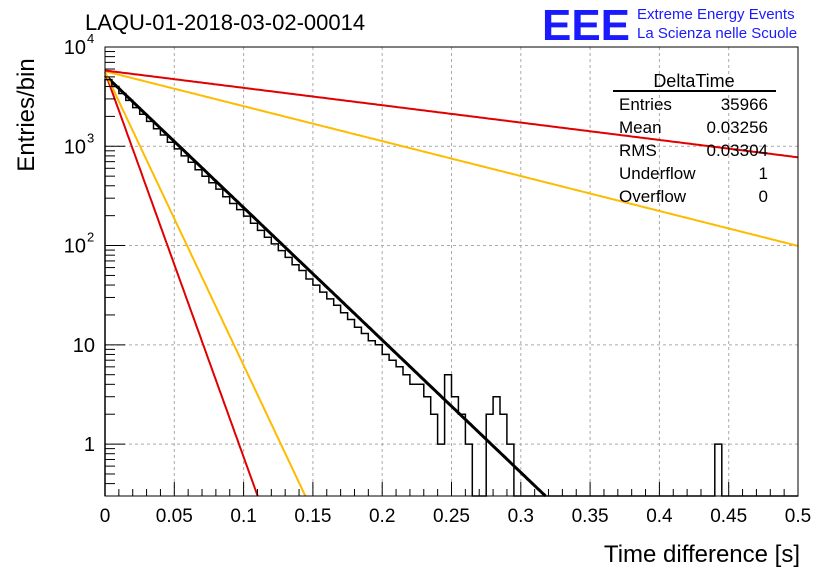 Image resolution: width=836 pixels, height=572 pixels. Describe the element at coordinates (702, 554) in the screenshot. I see `x-axis-label: Time difference [s]` at that location.